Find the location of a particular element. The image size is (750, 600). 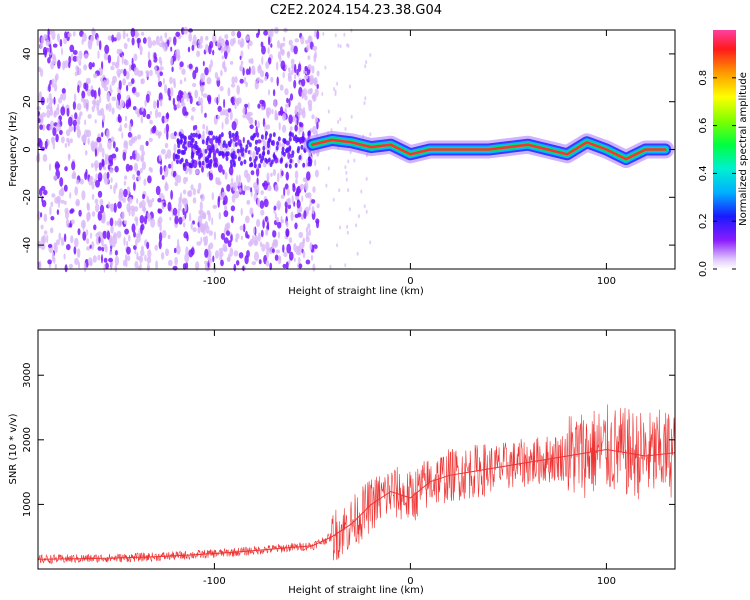

snr-y-label: SNR (10 * v/v) is located at coordinates (13, 448).